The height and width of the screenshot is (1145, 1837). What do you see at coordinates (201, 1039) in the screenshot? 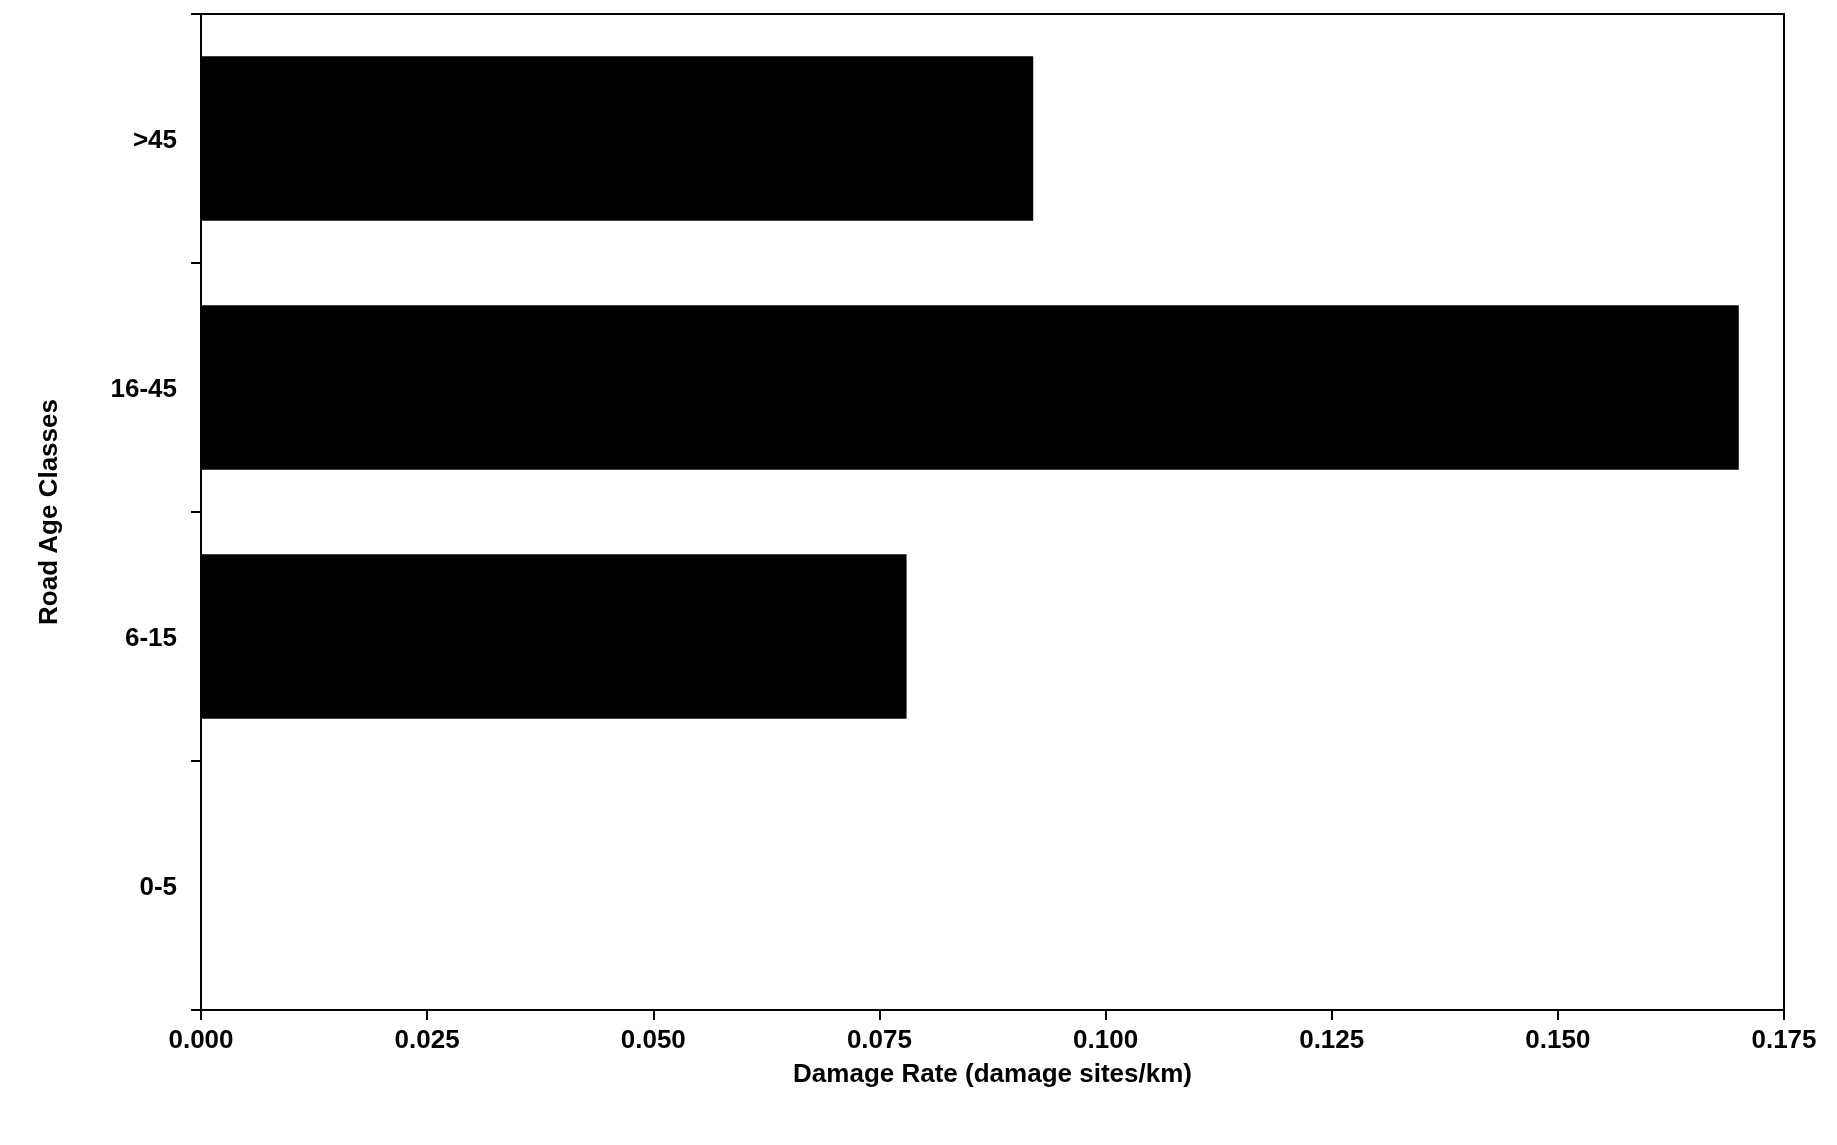
I see `x-tick-label: 0.000` at bounding box center [201, 1039].